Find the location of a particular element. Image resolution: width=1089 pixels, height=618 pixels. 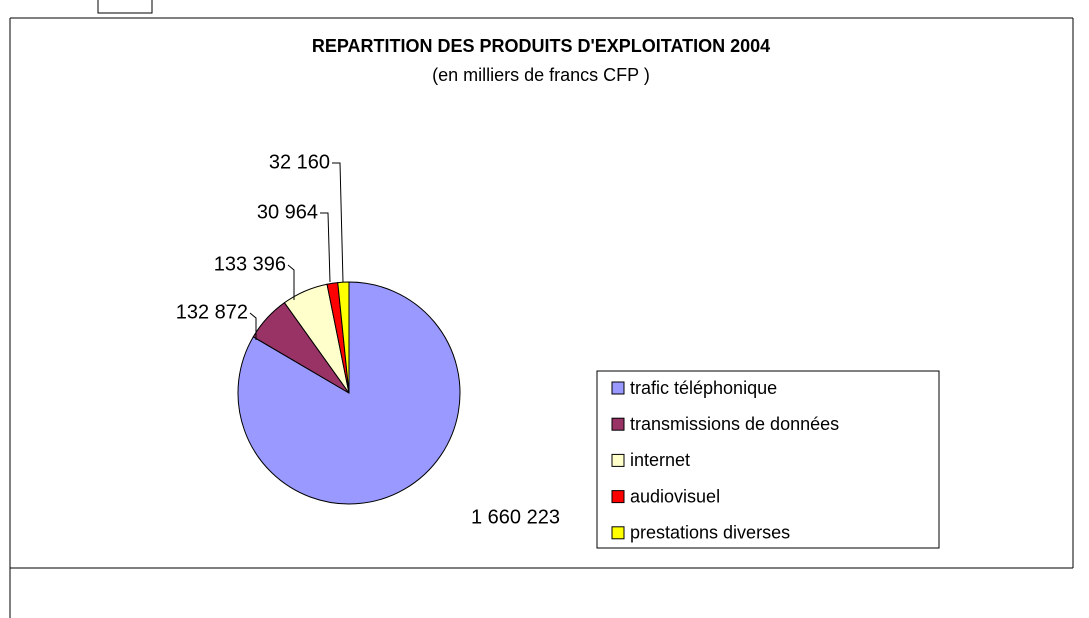

data-label: 1 660 223 is located at coordinates (515, 517).